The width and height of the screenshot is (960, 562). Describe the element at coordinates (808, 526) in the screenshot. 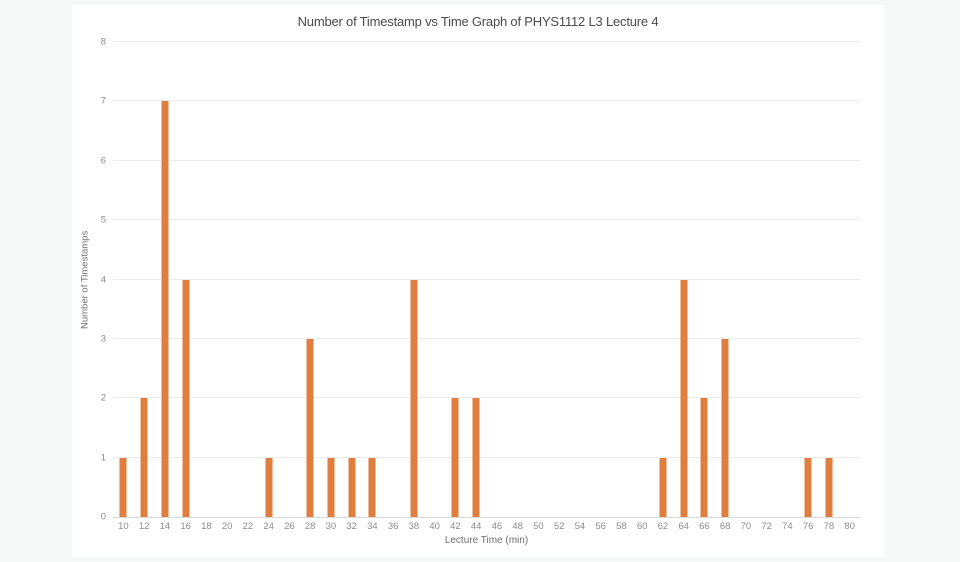

I see `x-tick-label: 76` at that location.